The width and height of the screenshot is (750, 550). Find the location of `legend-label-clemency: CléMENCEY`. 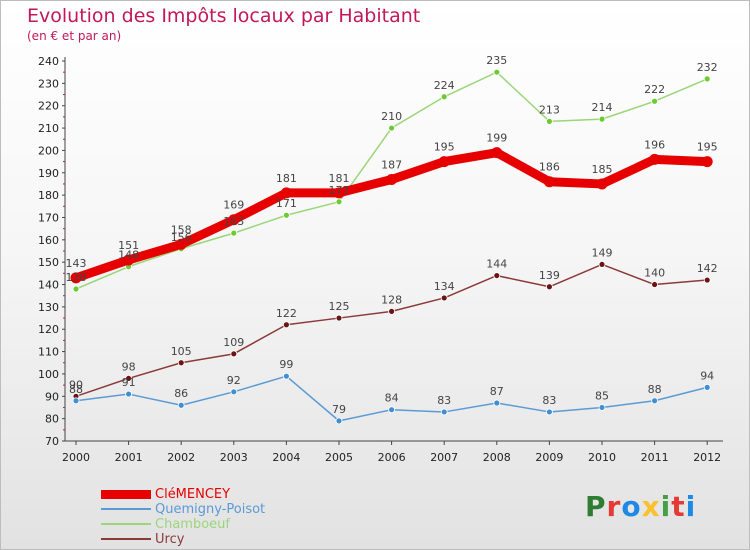

legend-label-clemency: CléMENCEY is located at coordinates (193, 494).